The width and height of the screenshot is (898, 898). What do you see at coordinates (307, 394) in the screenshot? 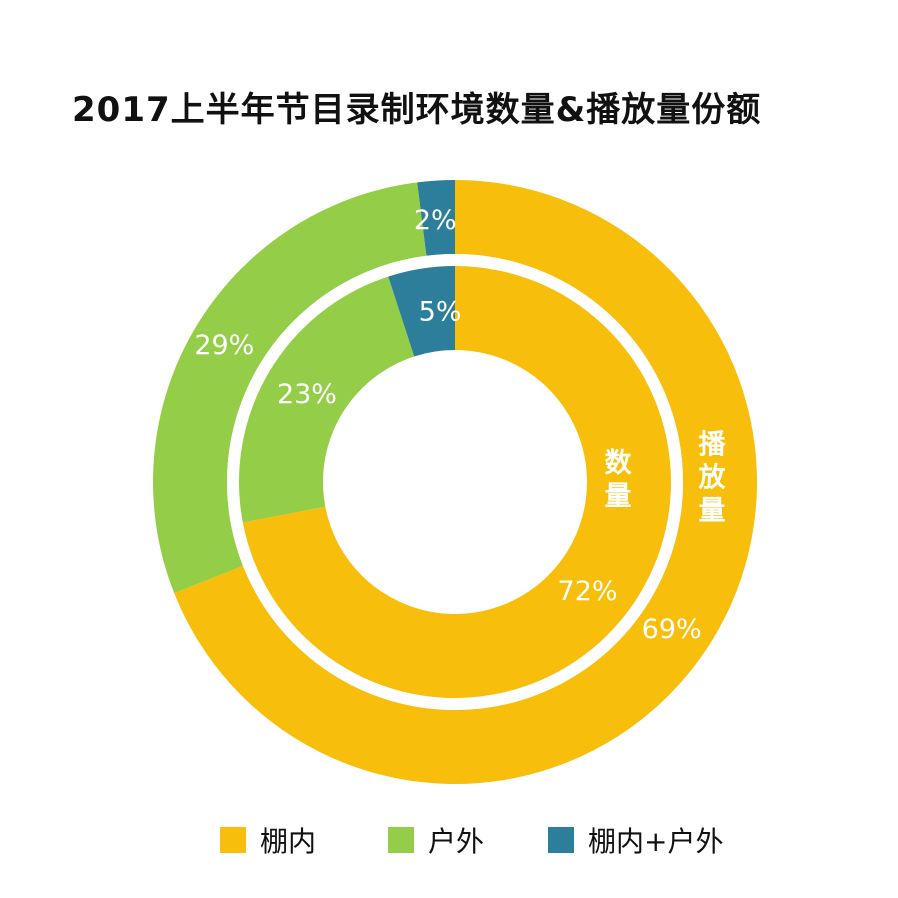
I see `inner-slice-label-1: 23%` at bounding box center [307, 394].